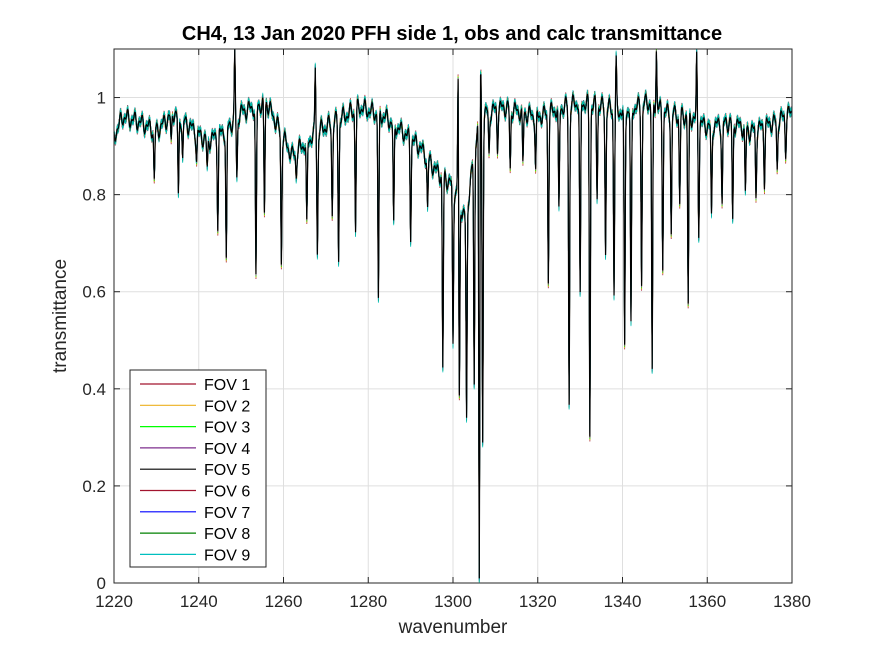  What do you see at coordinates (60, 316) in the screenshot?
I see `y-axis-label: transmittance` at bounding box center [60, 316].